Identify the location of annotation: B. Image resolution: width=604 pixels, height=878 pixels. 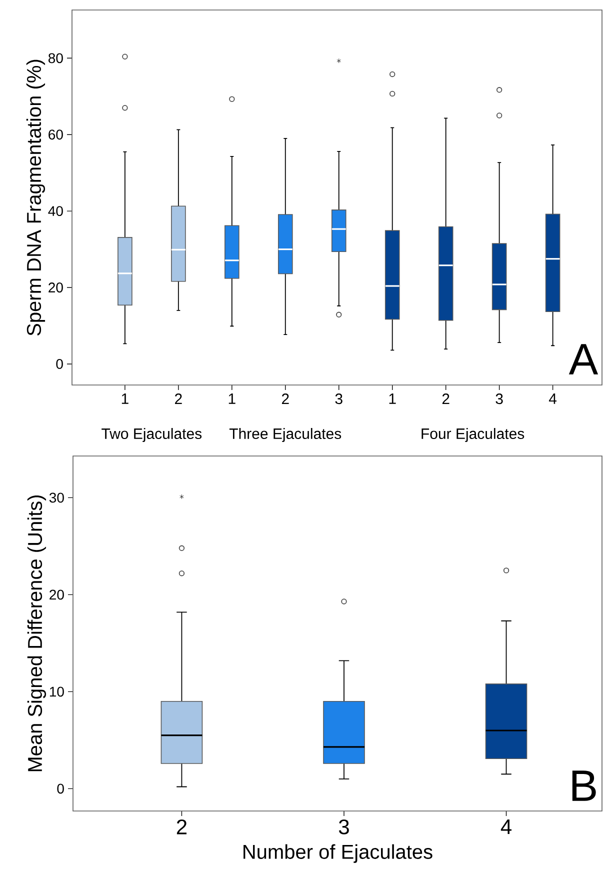
(584, 785).